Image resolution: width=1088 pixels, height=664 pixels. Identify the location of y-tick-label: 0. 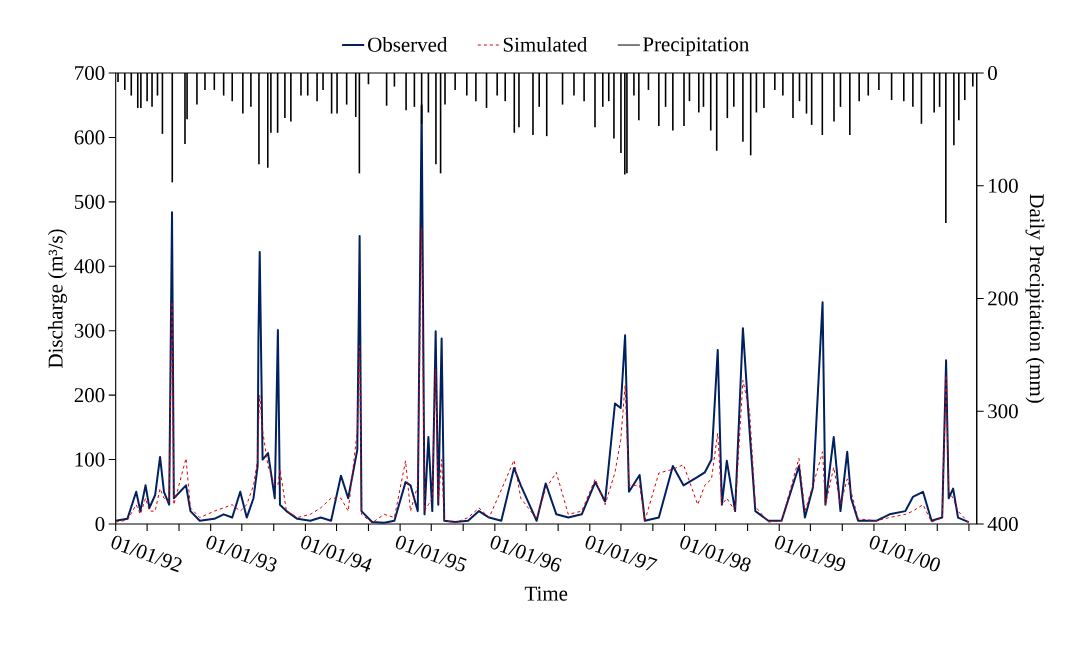
(100, 524).